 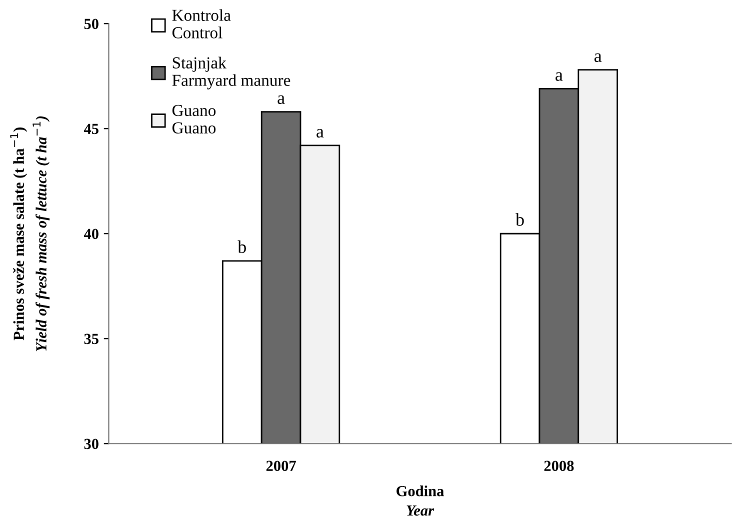 What do you see at coordinates (91, 339) in the screenshot?
I see `y-tick-label: 35` at bounding box center [91, 339].